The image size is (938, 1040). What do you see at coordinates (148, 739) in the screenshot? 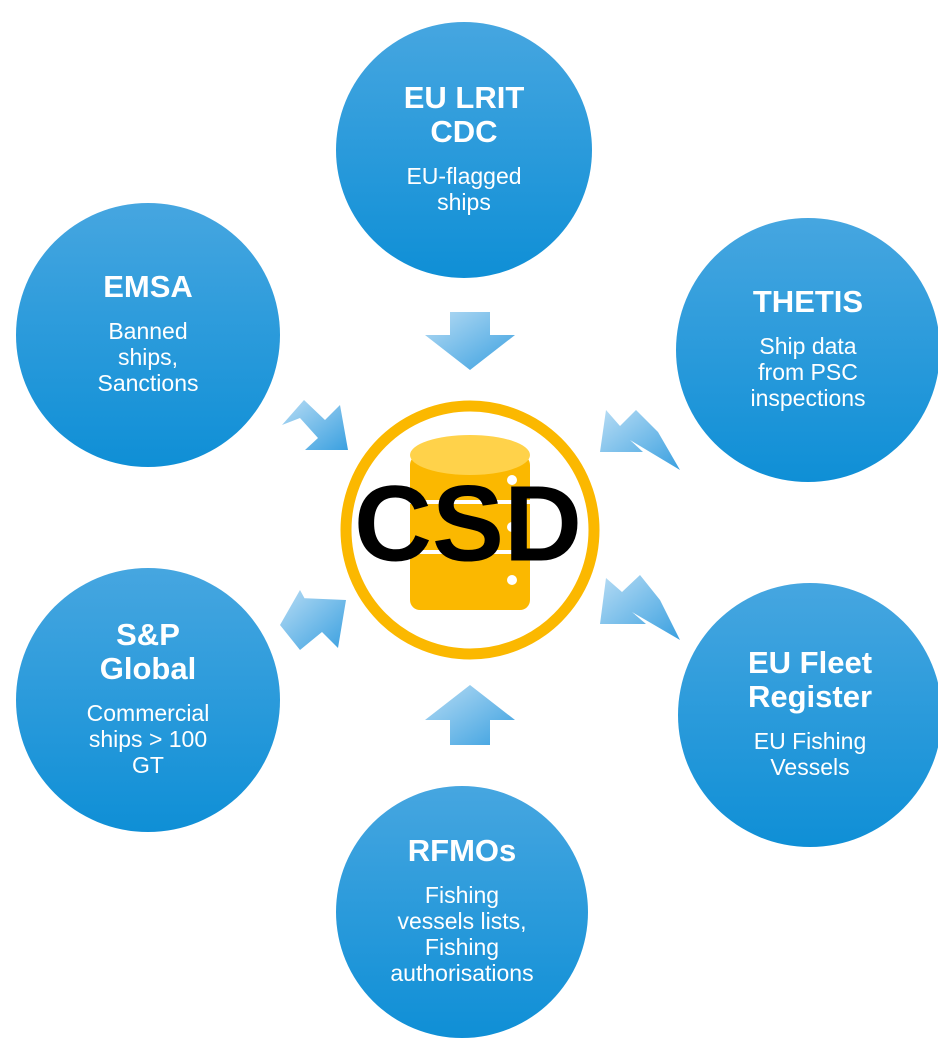
I see `node-description: ships > 100` at bounding box center [148, 739].